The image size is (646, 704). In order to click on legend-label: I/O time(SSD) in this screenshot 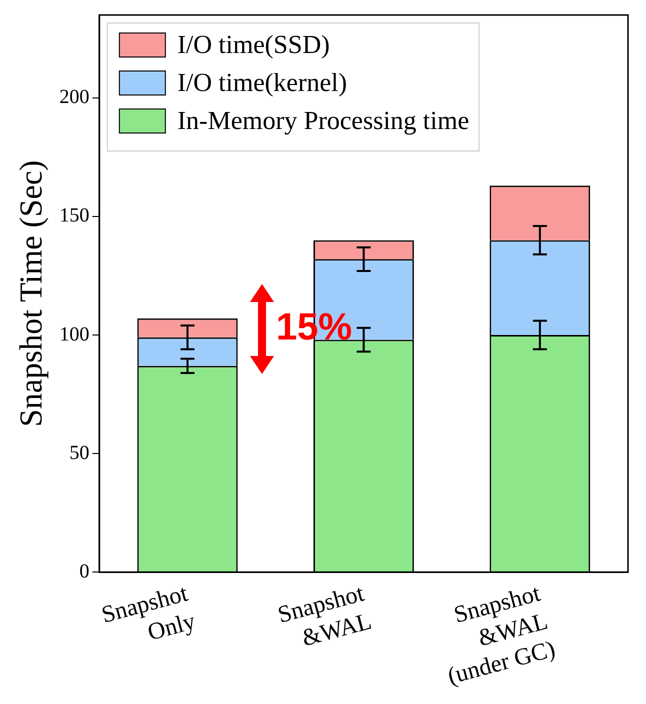, I will do `click(253, 44)`.